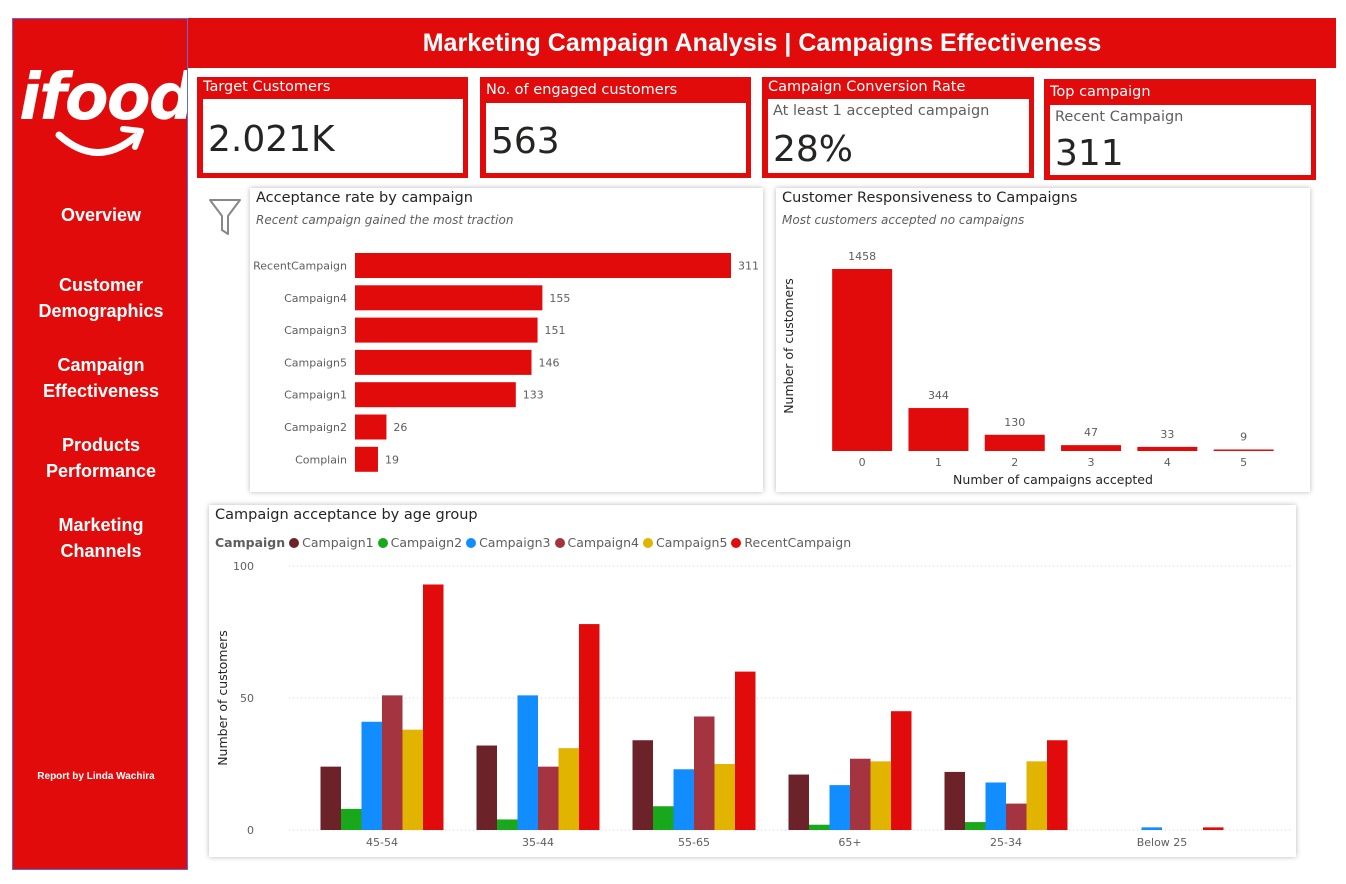 Image resolution: width=1346 pixels, height=884 pixels. Describe the element at coordinates (1167, 462) in the screenshot. I see `x-tick-label: 4` at that location.